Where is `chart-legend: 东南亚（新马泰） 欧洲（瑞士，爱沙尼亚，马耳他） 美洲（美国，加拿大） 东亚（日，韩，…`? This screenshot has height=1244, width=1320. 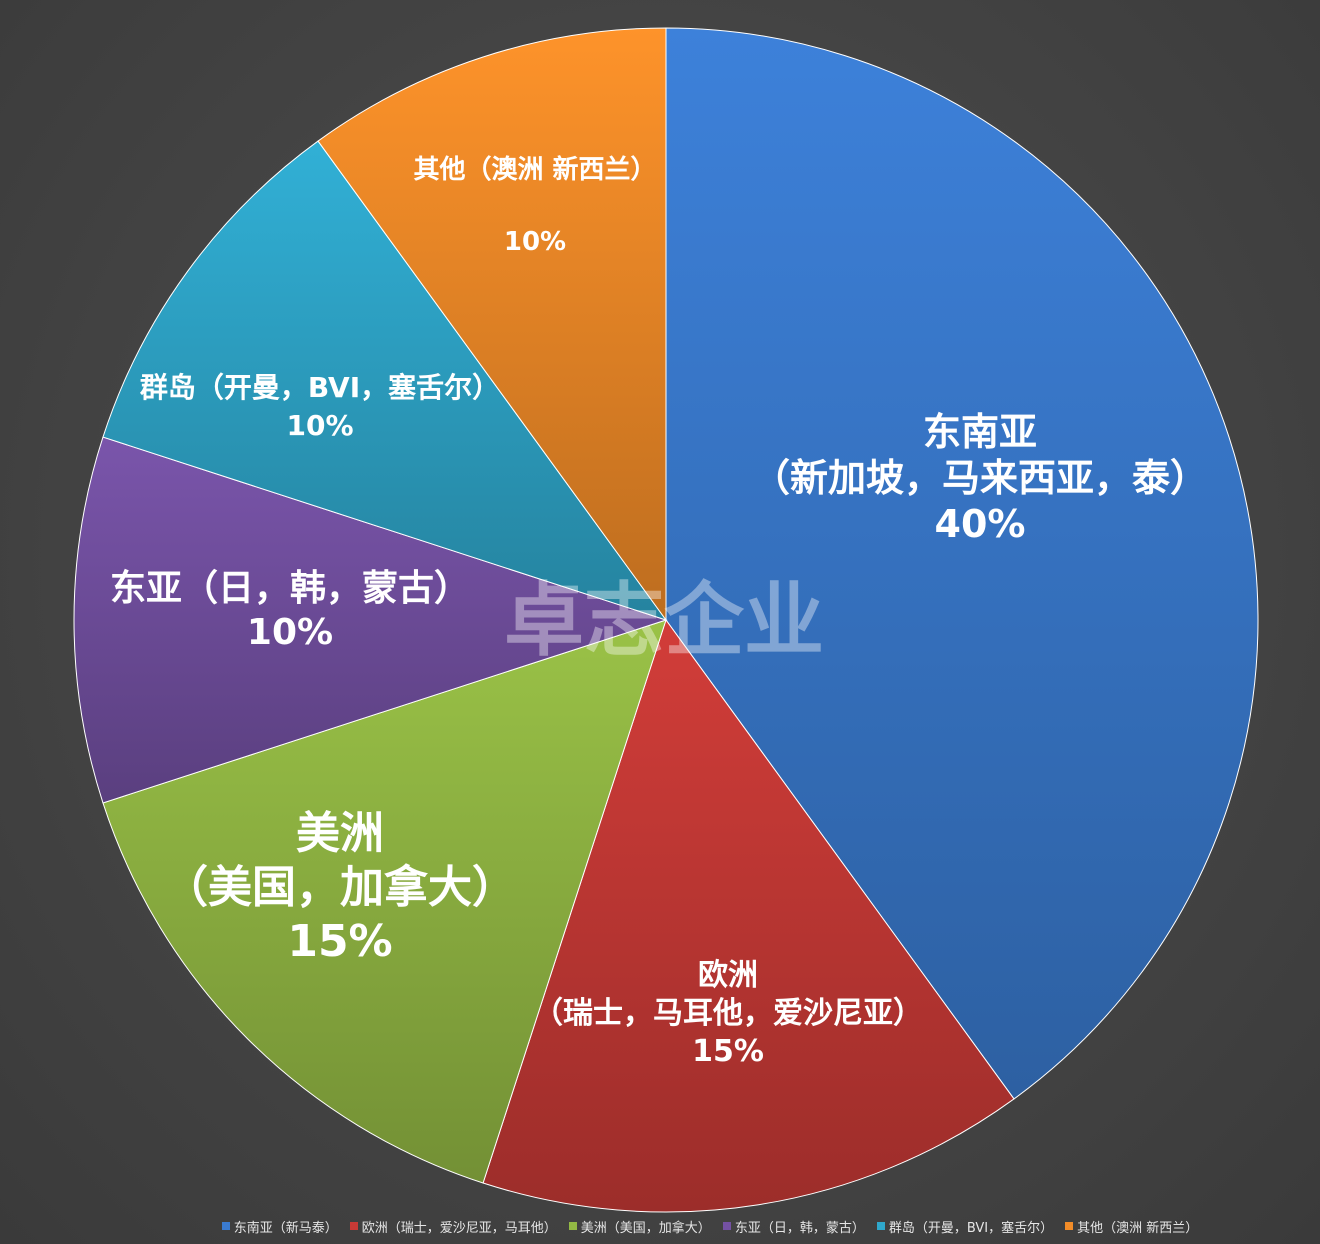 chart-legend: 东南亚（新马泰） 欧洲（瑞士，爱沙尼亚，马耳他） 美洲（美国，加拿大） 东亚（日，韩，… is located at coordinates (660, 1226).